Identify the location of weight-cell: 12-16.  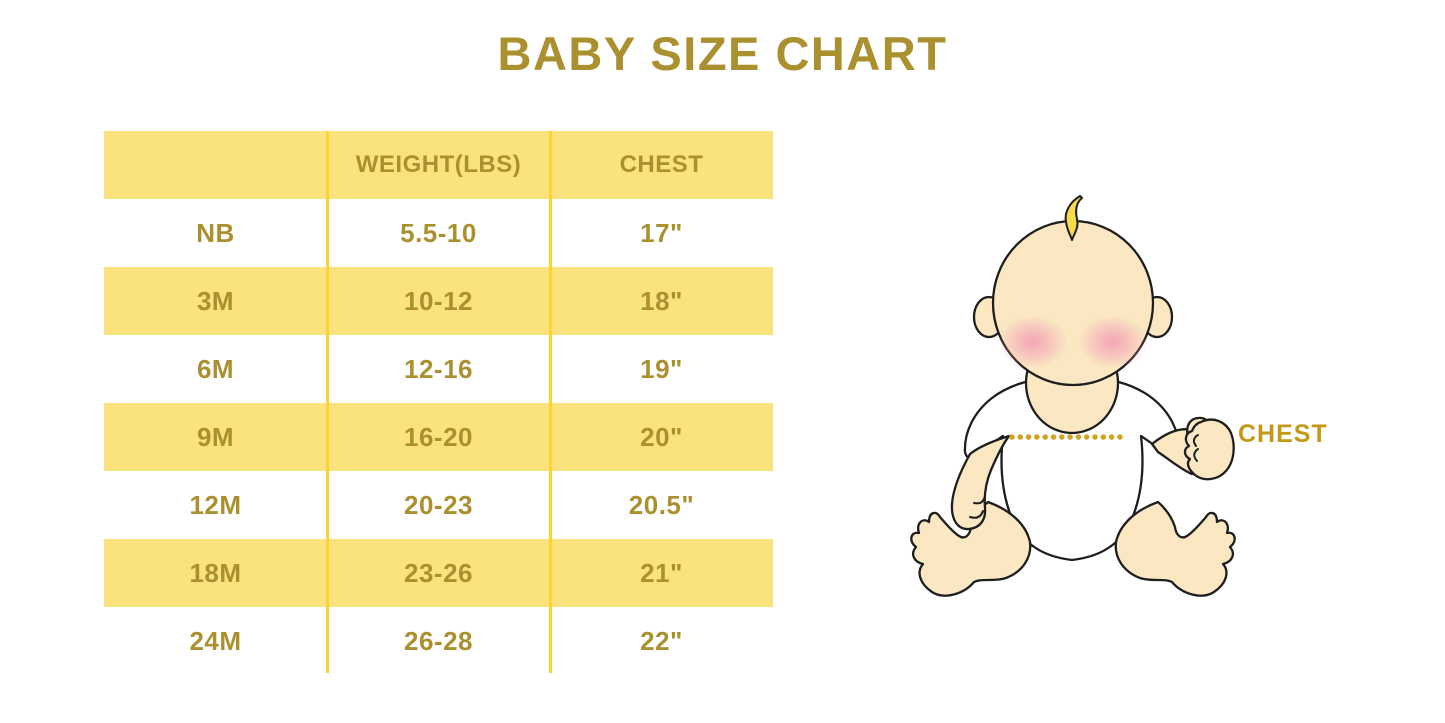
(438, 368).